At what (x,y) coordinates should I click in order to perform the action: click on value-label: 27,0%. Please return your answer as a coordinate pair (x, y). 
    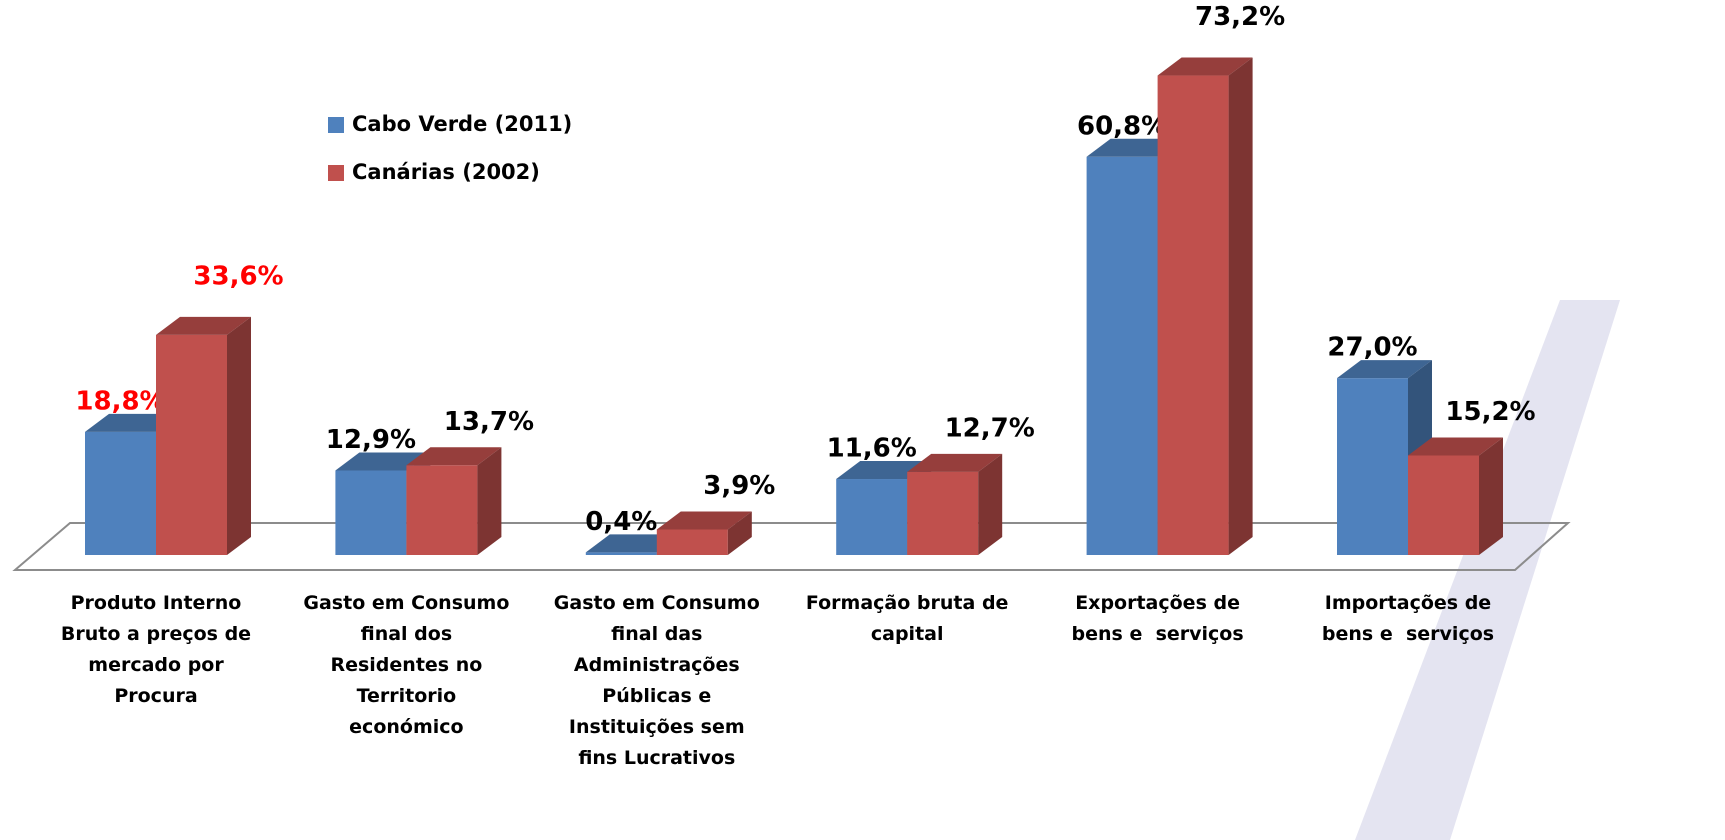
    Looking at the image, I should click on (1372, 348).